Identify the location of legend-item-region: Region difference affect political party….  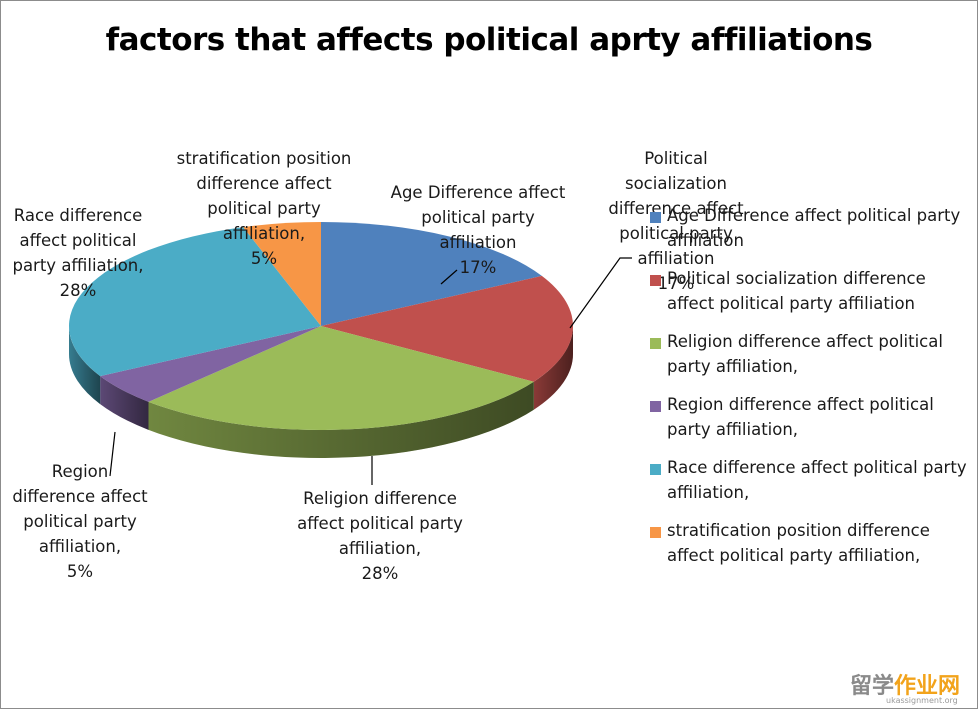
(808, 423).